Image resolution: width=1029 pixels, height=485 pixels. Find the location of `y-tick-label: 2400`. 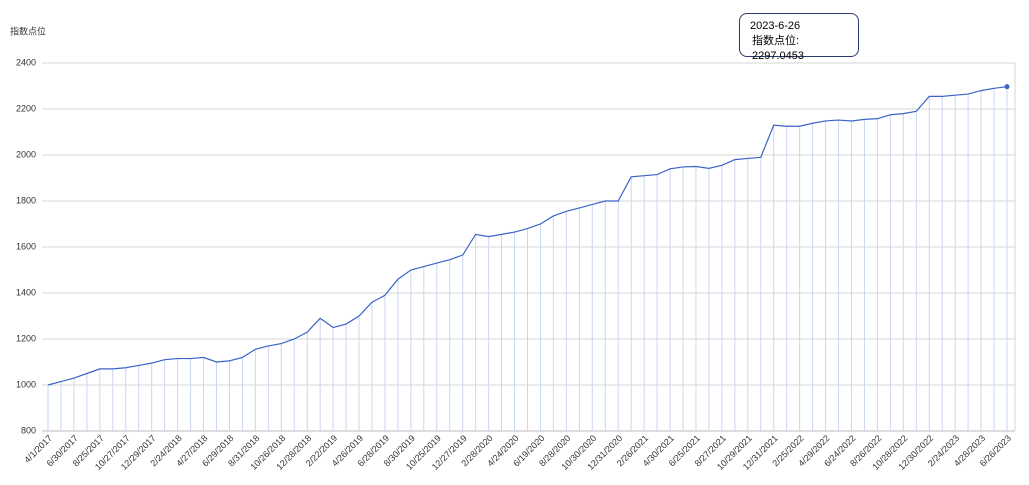

y-tick-label: 2400 is located at coordinates (26, 62).